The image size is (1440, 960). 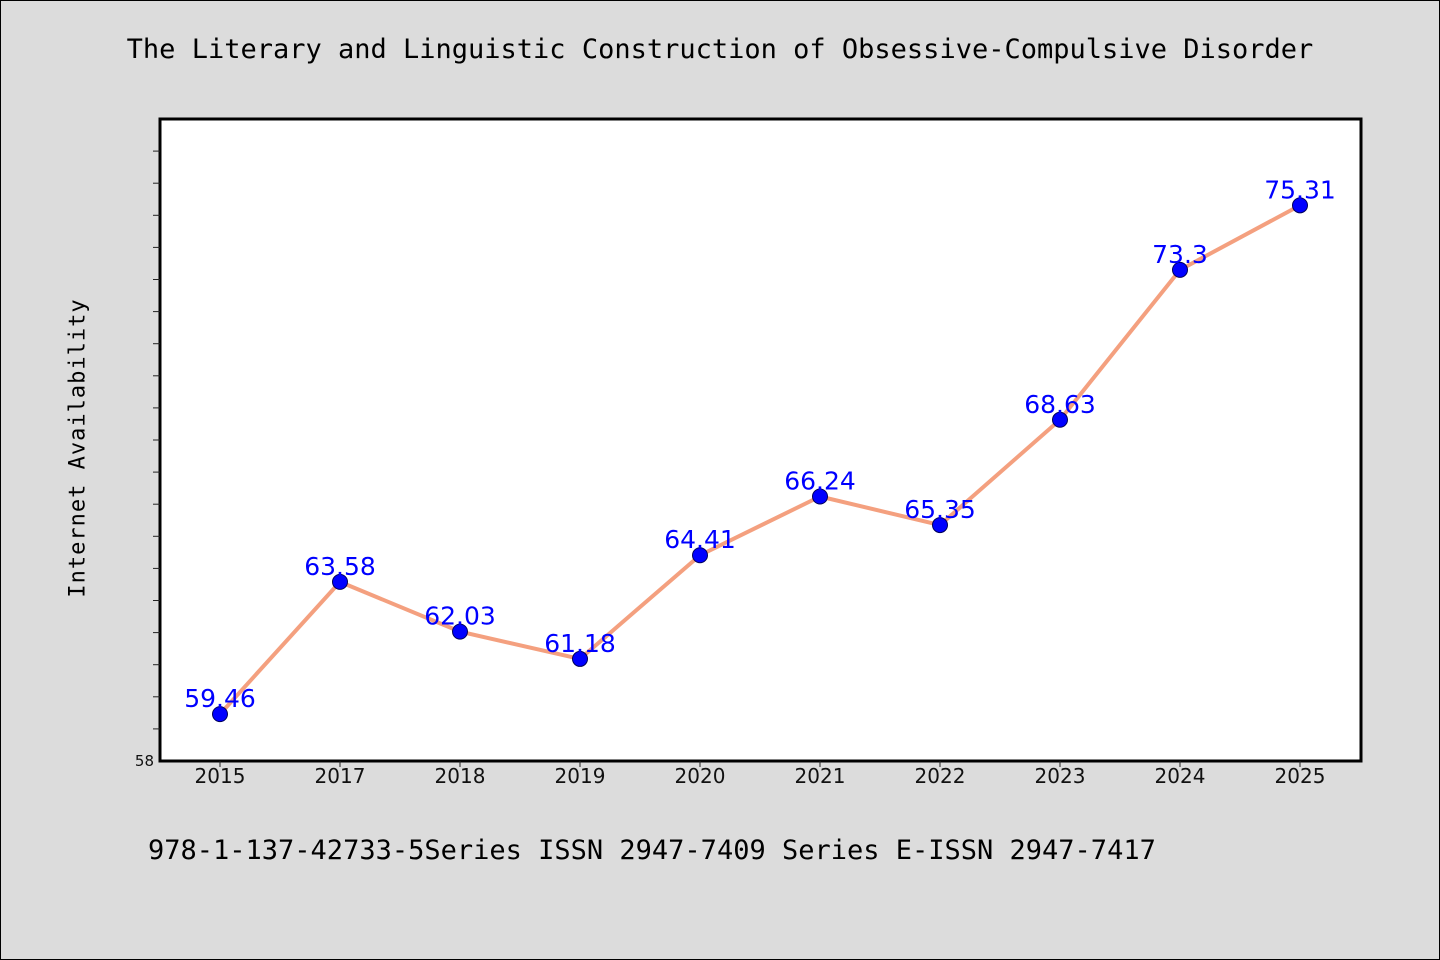 What do you see at coordinates (700, 776) in the screenshot?
I see `x-tick-label: 2020` at bounding box center [700, 776].